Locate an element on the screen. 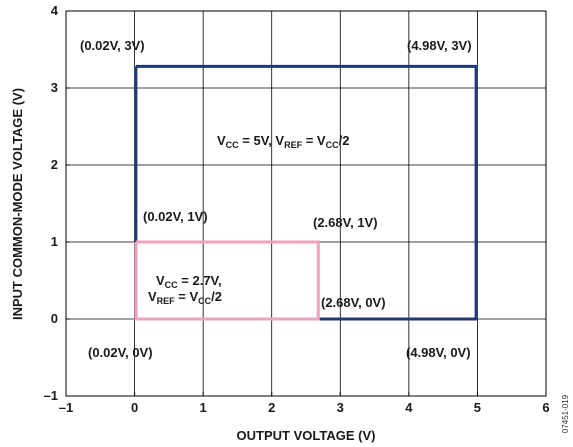 This screenshot has height=447, width=573. x-tick-label: 4 is located at coordinates (409, 407).